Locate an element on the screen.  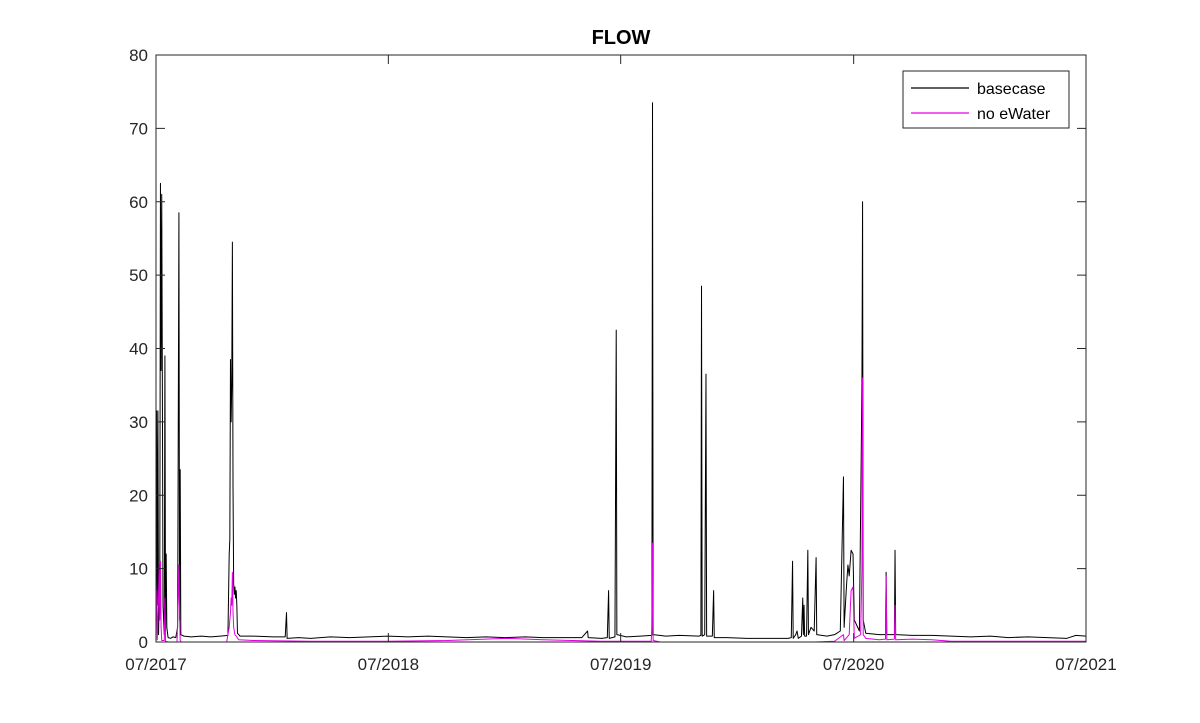
legend-label-no-ewater: no eWater is located at coordinates (1014, 114).